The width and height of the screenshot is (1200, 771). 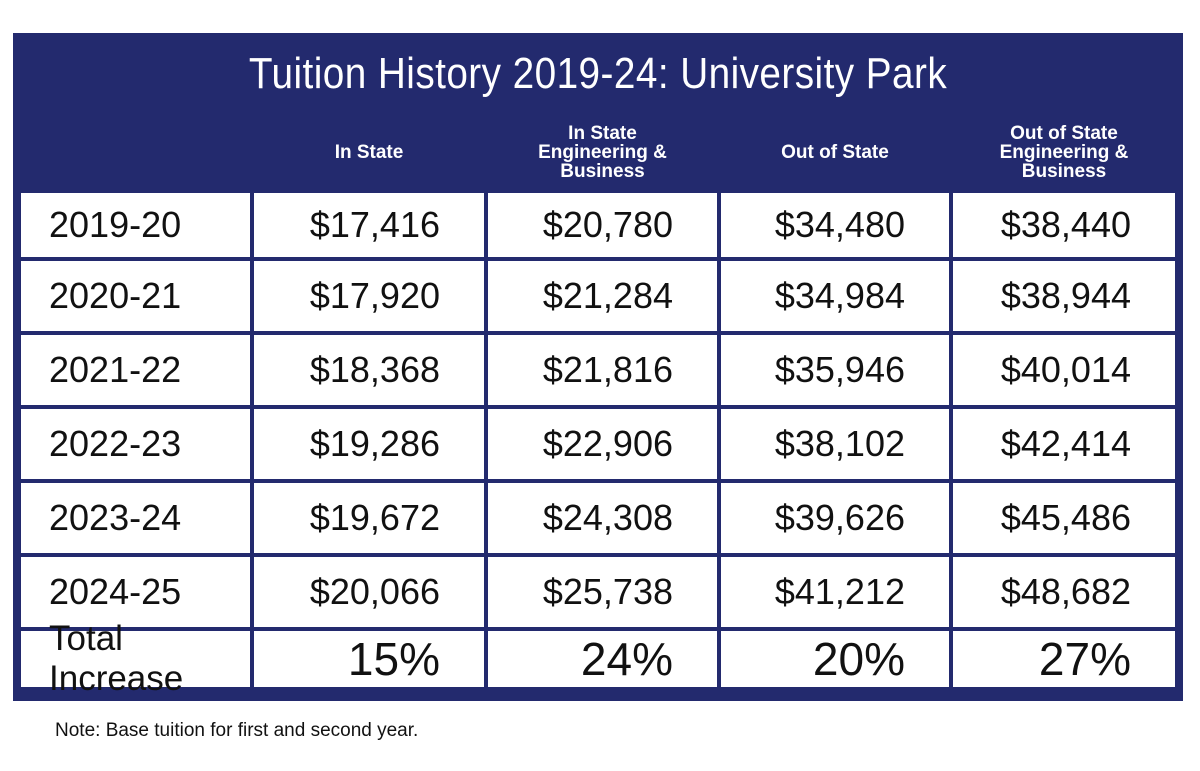 What do you see at coordinates (835, 659) in the screenshot?
I see `total-increase-value: 20%` at bounding box center [835, 659].